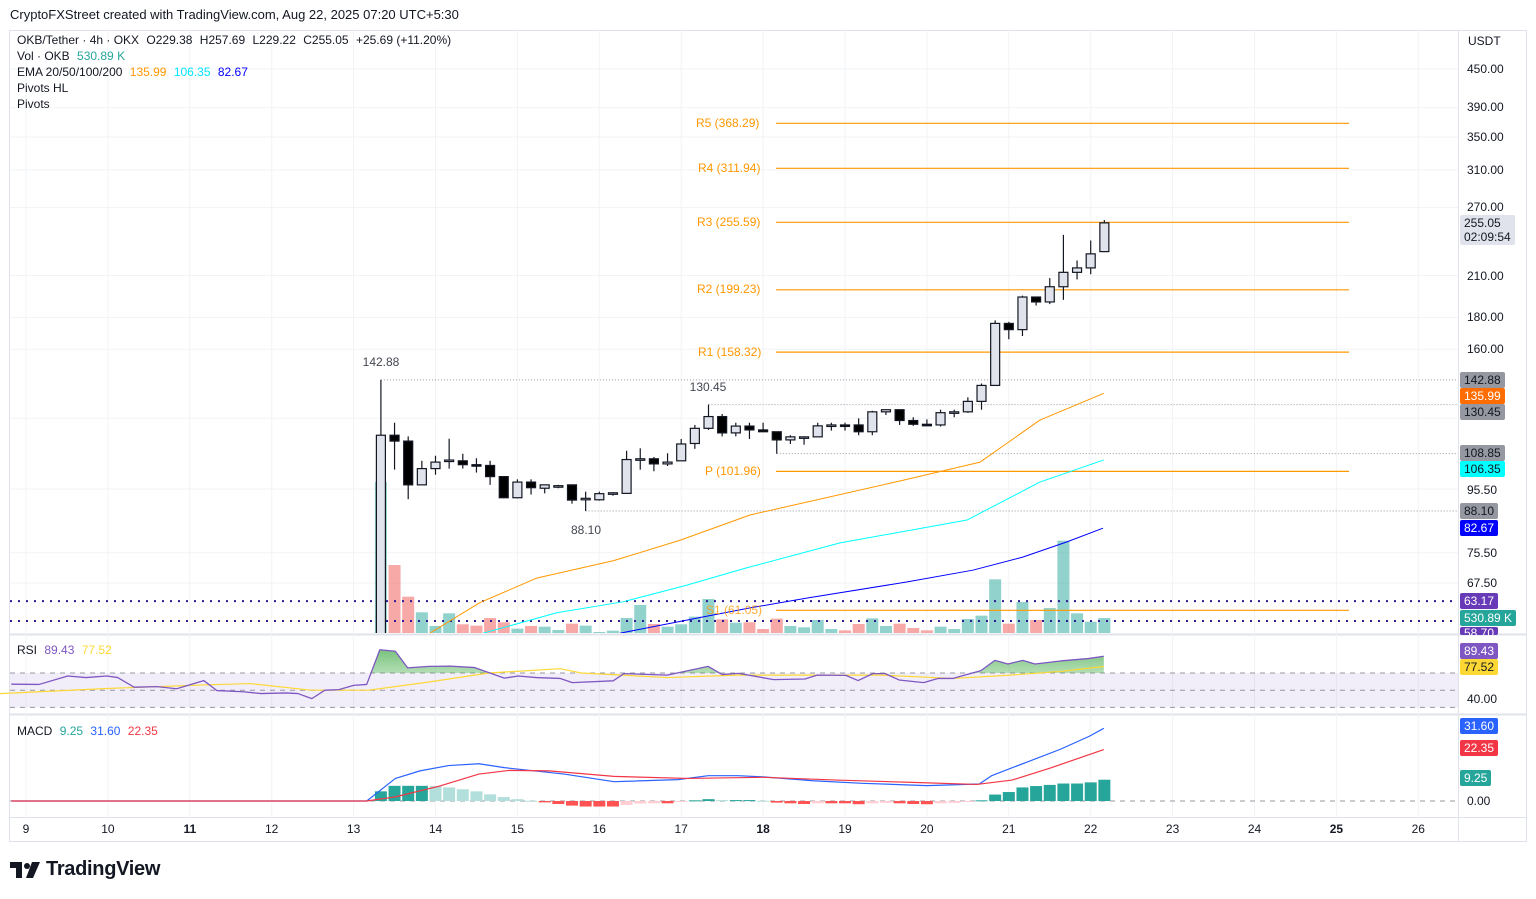 The height and width of the screenshot is (899, 1536). What do you see at coordinates (734, 610) in the screenshot?
I see `pivot-label-s1: S1 (61.05)` at bounding box center [734, 610].